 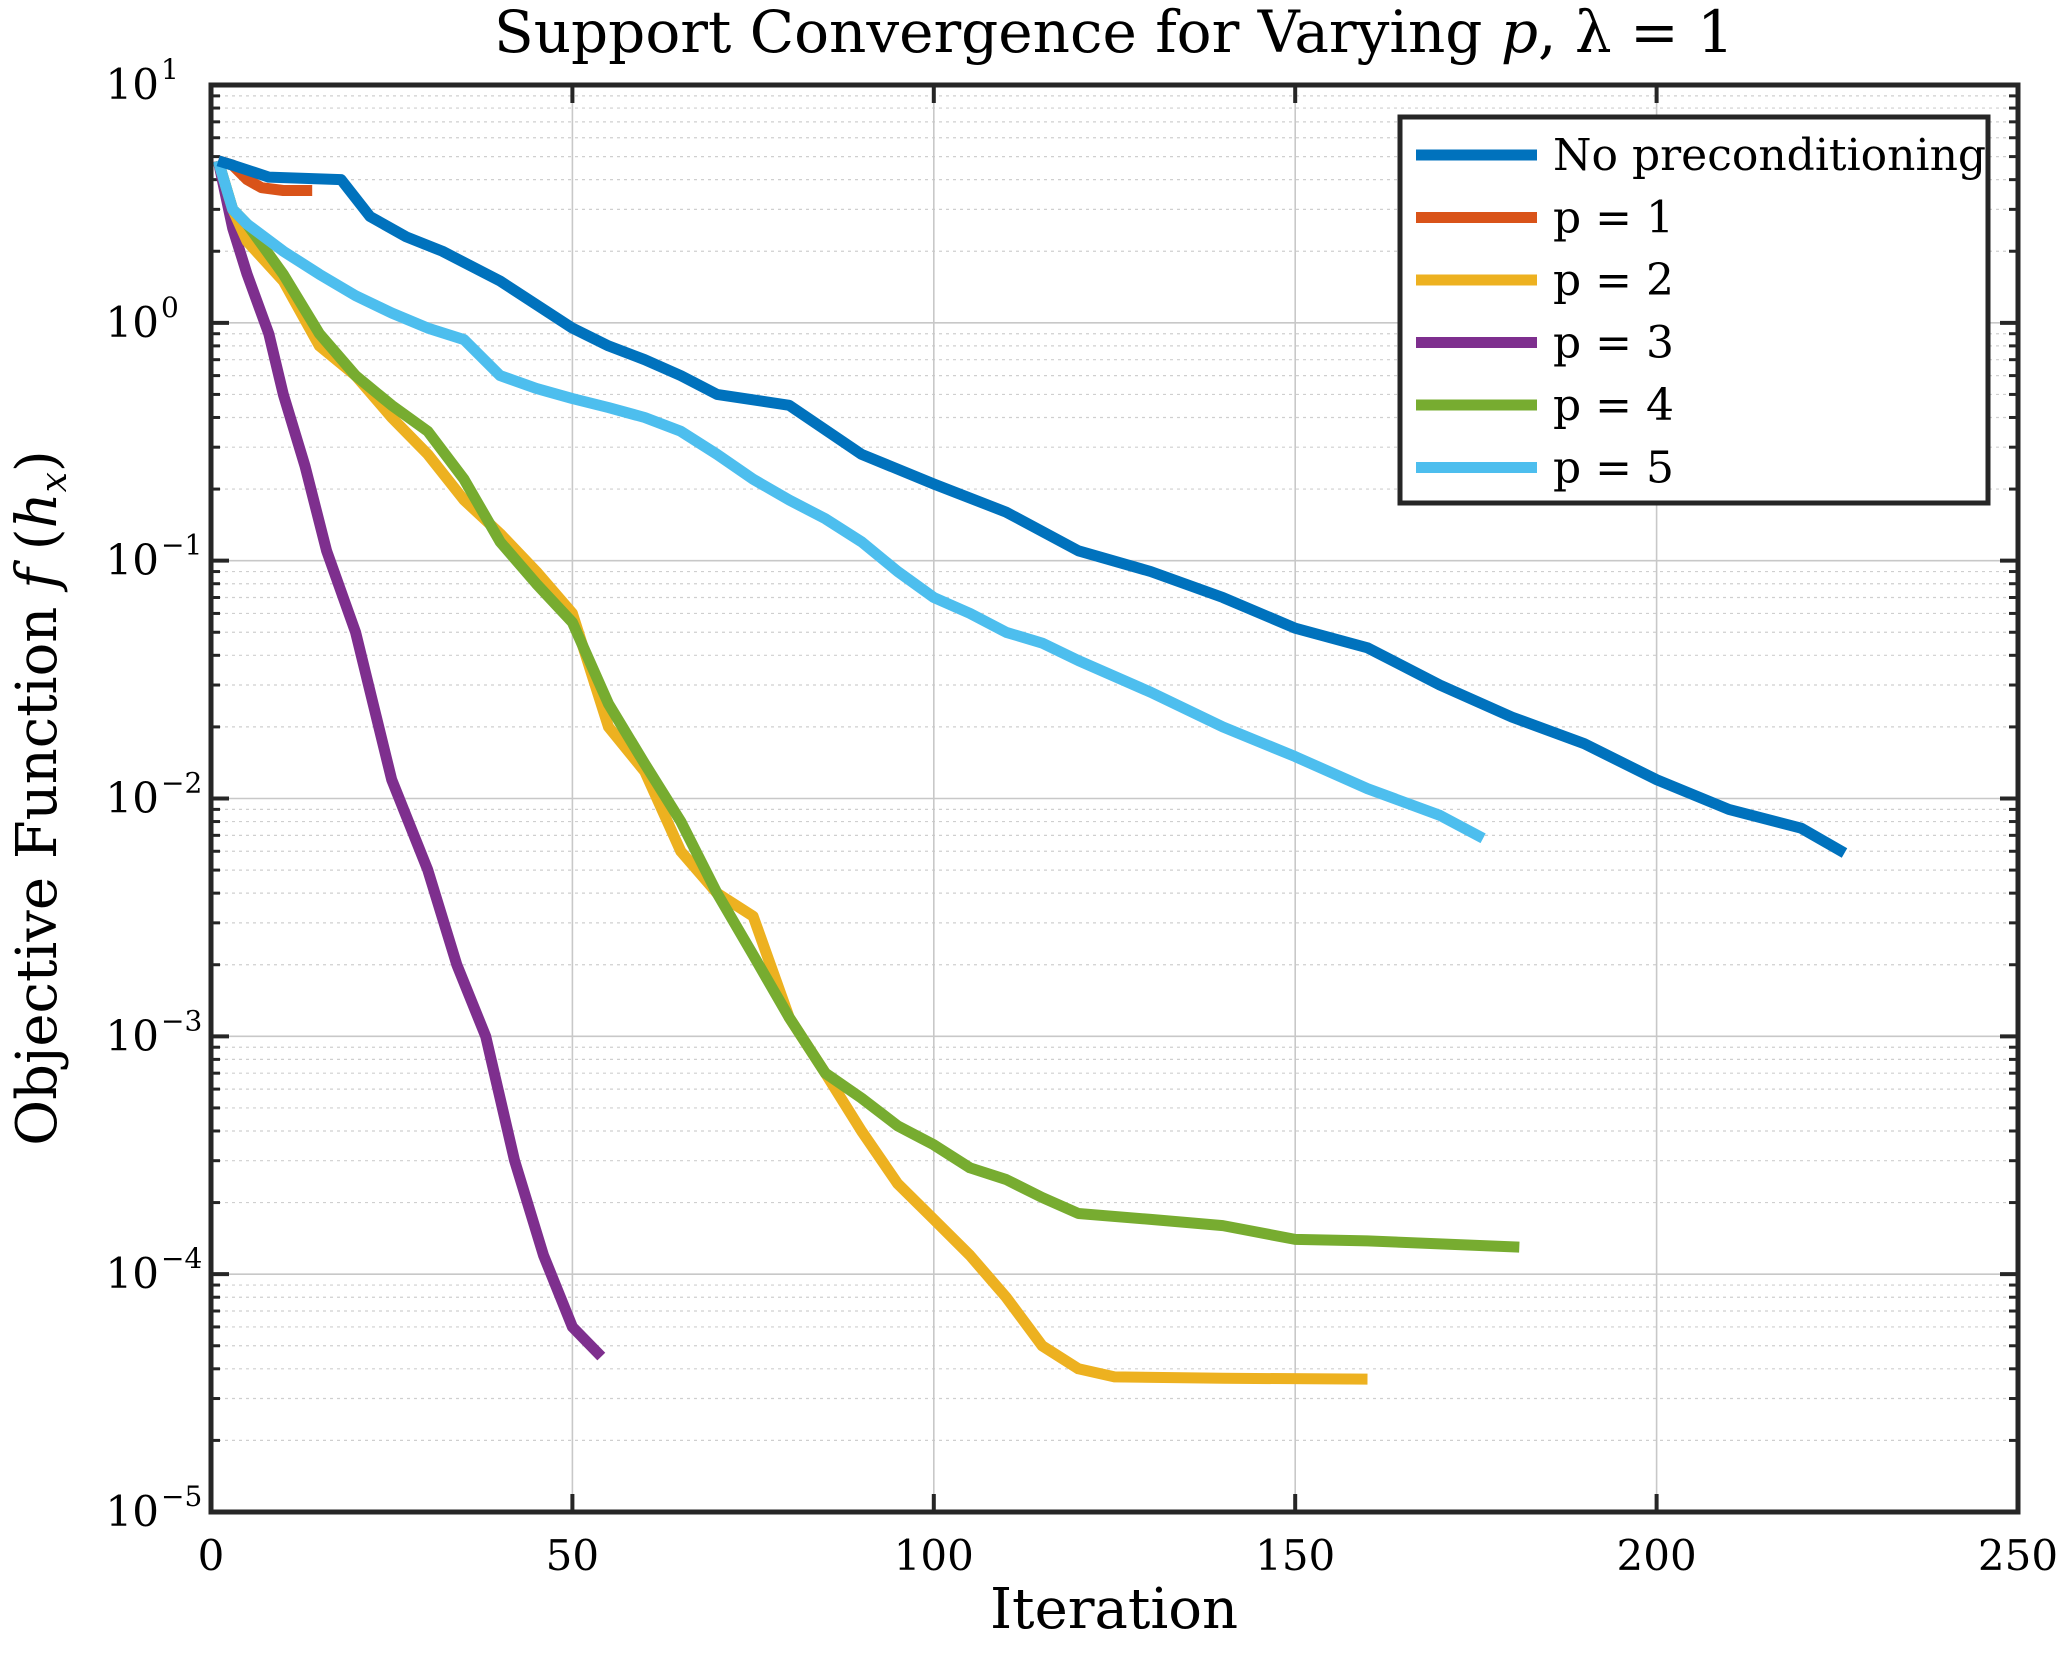 I want to click on y-tick-label-exponent: −3, so click(x=181, y=1020).